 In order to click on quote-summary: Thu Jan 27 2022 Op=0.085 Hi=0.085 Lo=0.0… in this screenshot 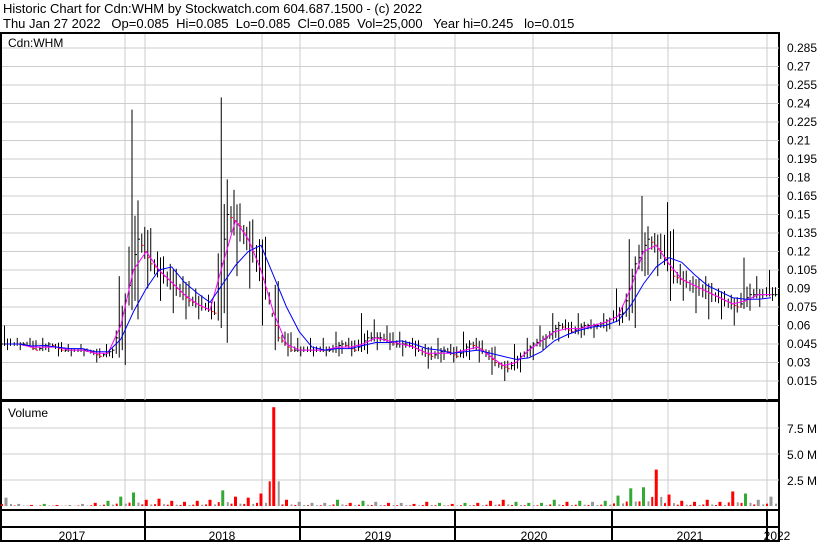, I will do `click(289, 23)`.